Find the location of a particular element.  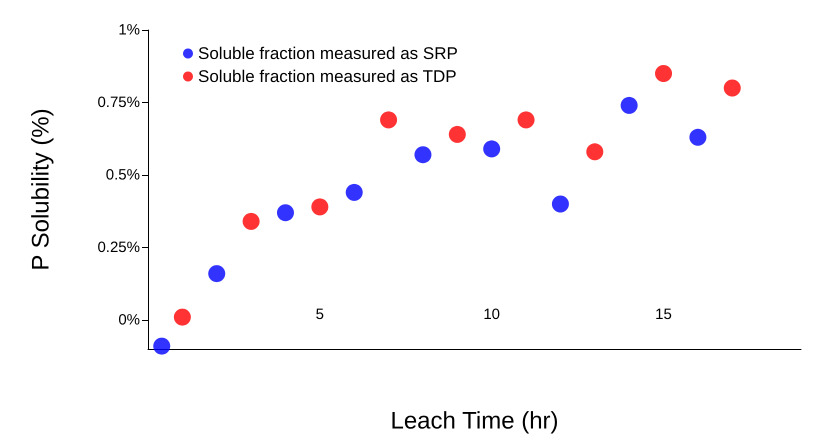

y-tick-label: 0.75% is located at coordinates (118, 102).